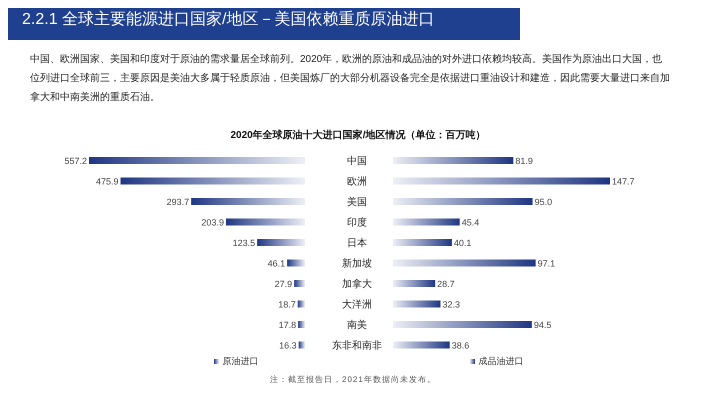 This screenshot has height=399, width=710. Describe the element at coordinates (357, 242) in the screenshot. I see `y-tick-label: 日本` at that location.